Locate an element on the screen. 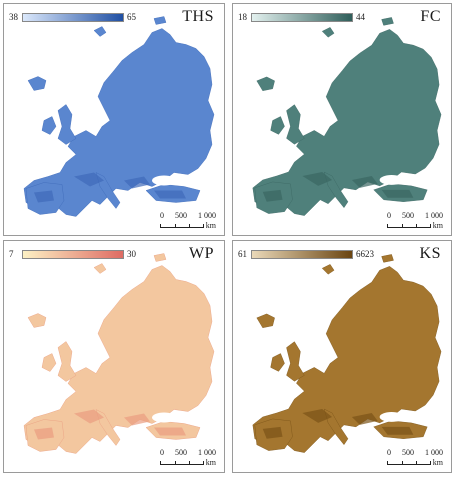 This screenshot has width=455, height=477. legend-min-value: 18 is located at coordinates (242, 17).